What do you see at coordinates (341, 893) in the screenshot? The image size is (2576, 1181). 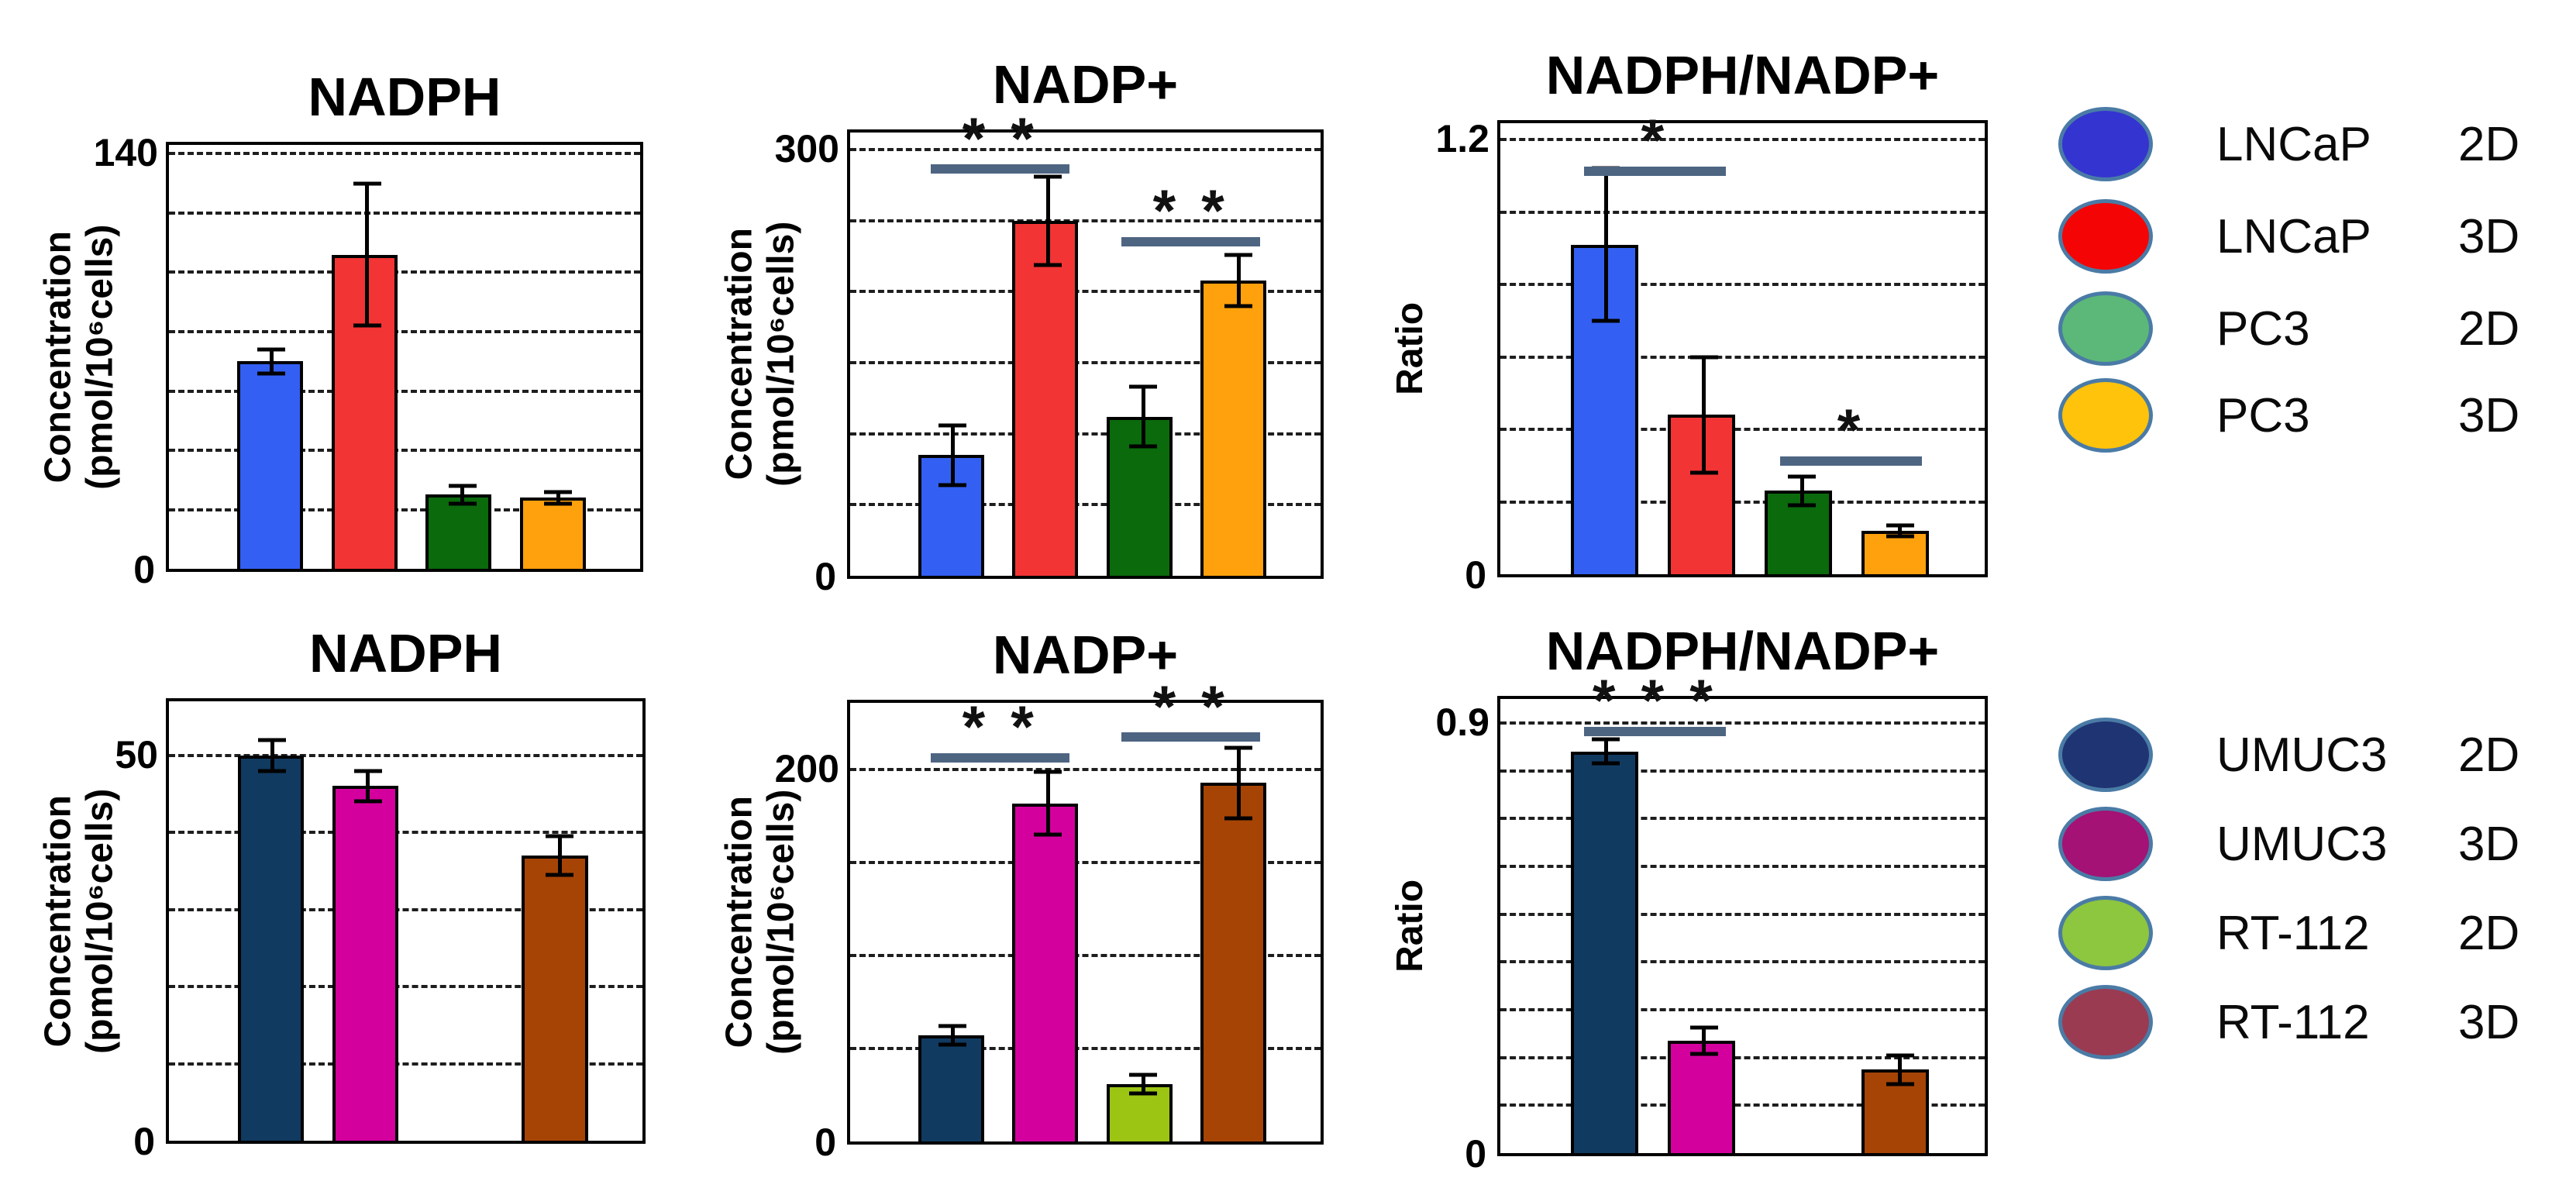 I see `chart-nadph-bottom: NADPH Concentration (pmol/10⁶cells) 50 0` at bounding box center [341, 893].